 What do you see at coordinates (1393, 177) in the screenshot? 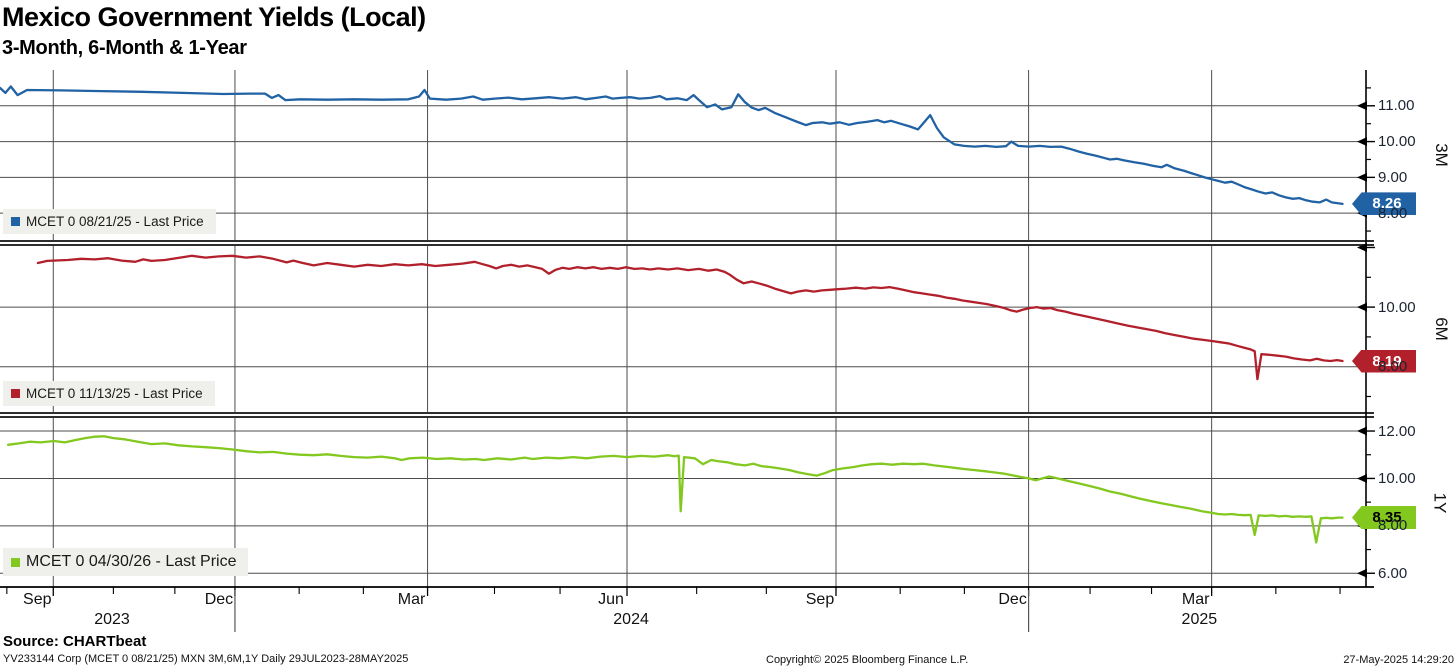
I see `y-axis-tick-label: 9.00` at bounding box center [1393, 177].